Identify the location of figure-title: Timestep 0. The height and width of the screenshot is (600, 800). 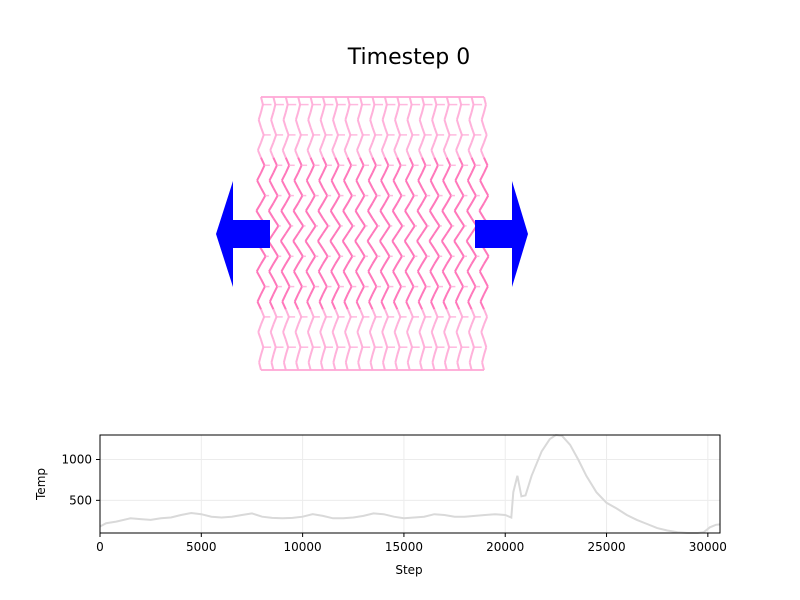
(408, 57).